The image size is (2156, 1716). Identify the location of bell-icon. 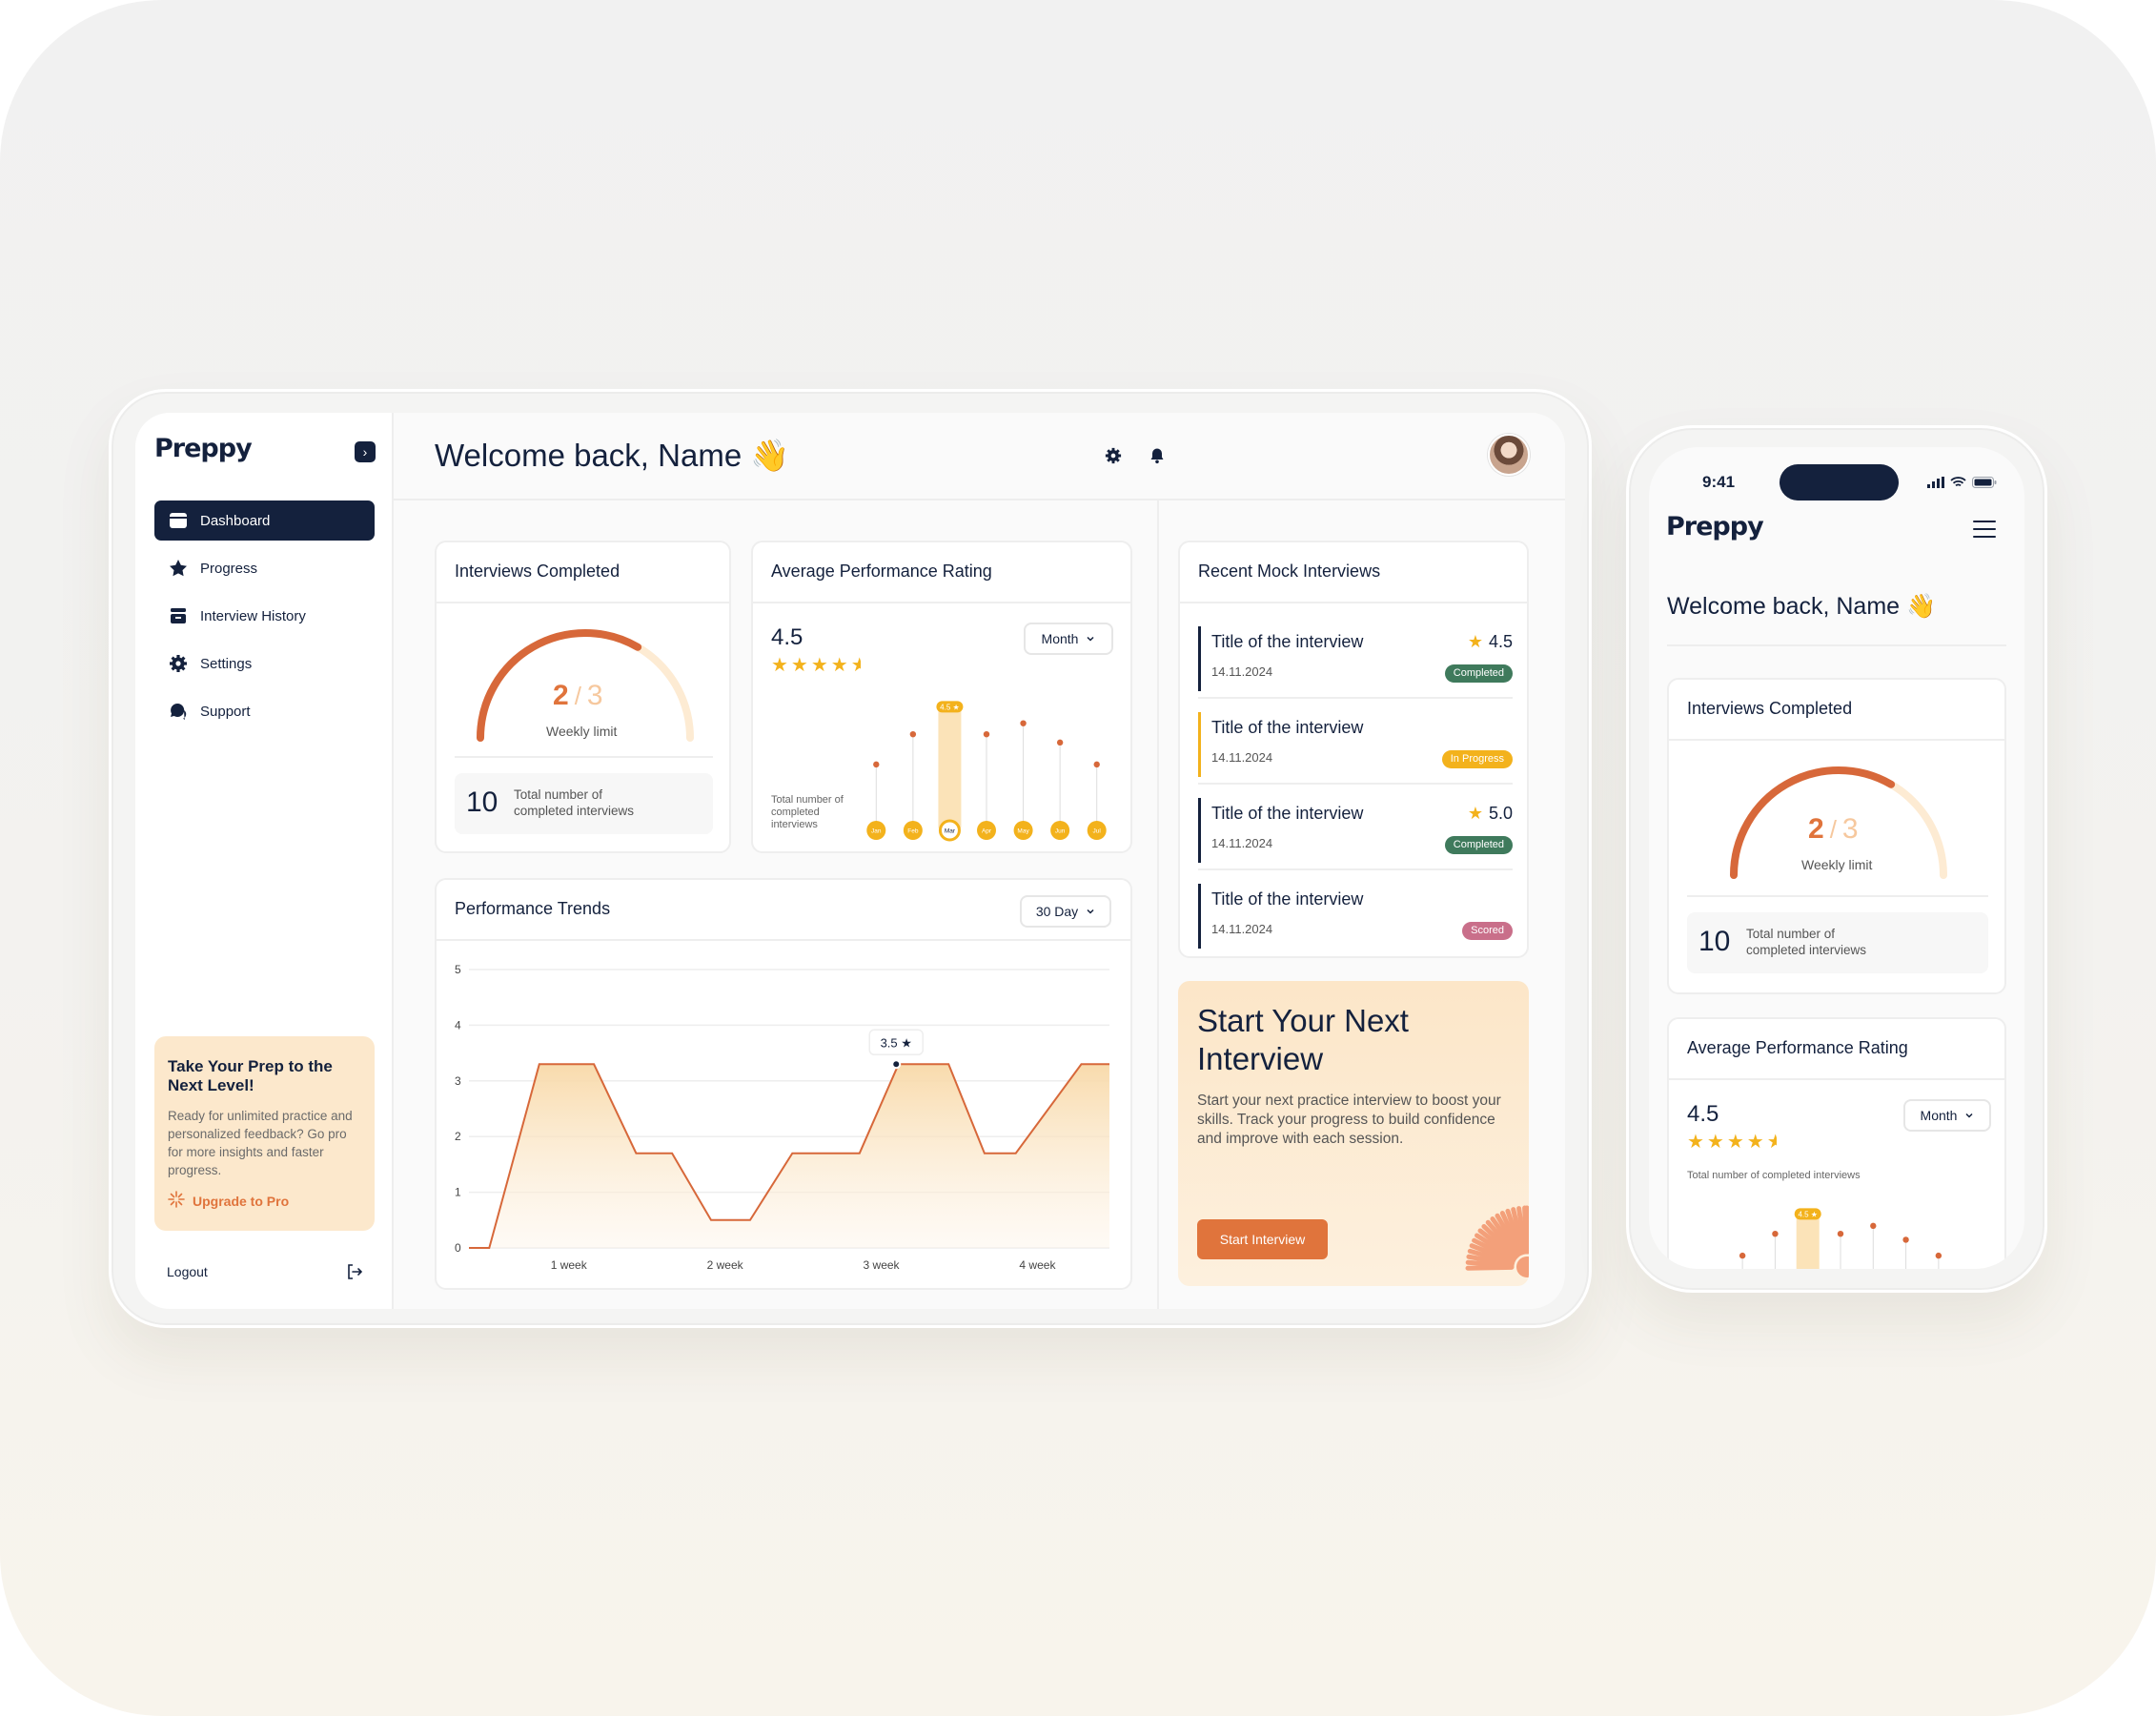
(1157, 456).